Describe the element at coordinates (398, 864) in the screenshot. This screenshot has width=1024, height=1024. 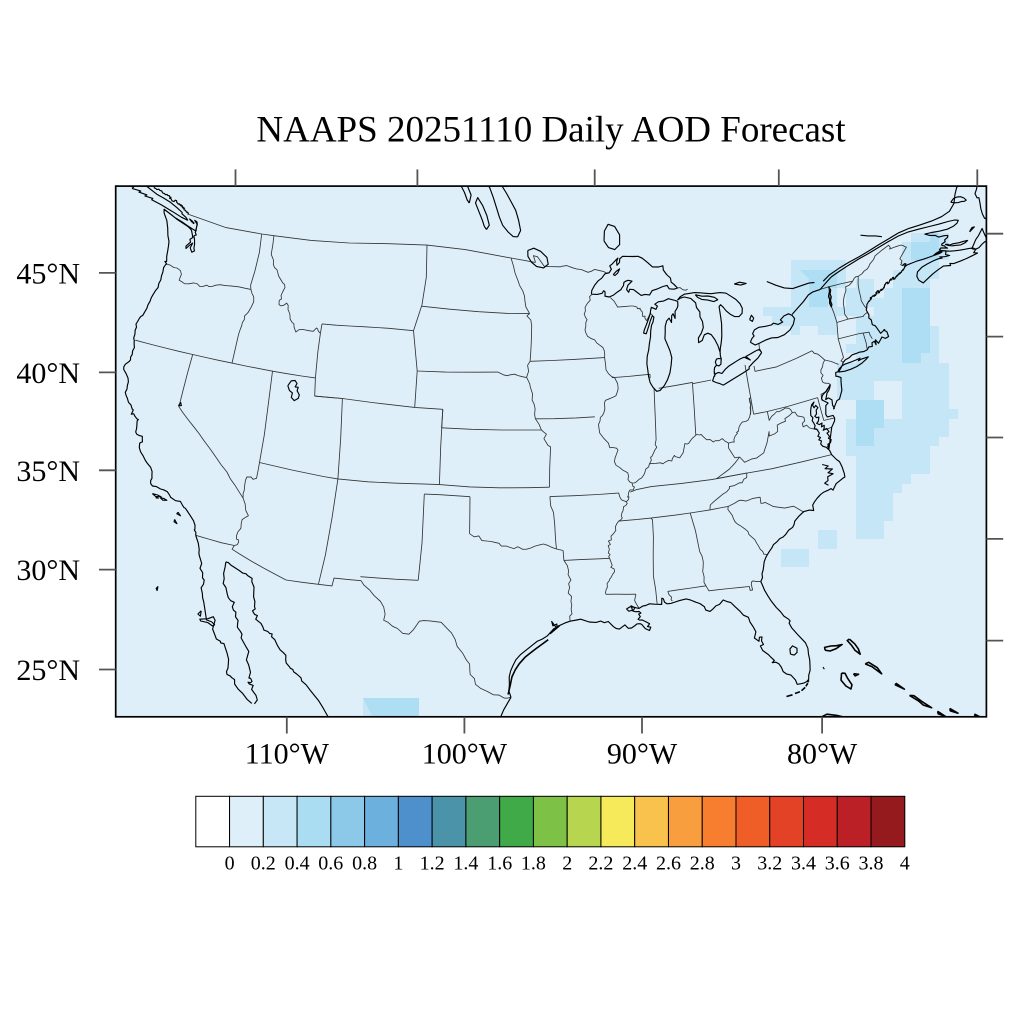
I see `svg-text: 1` at that location.